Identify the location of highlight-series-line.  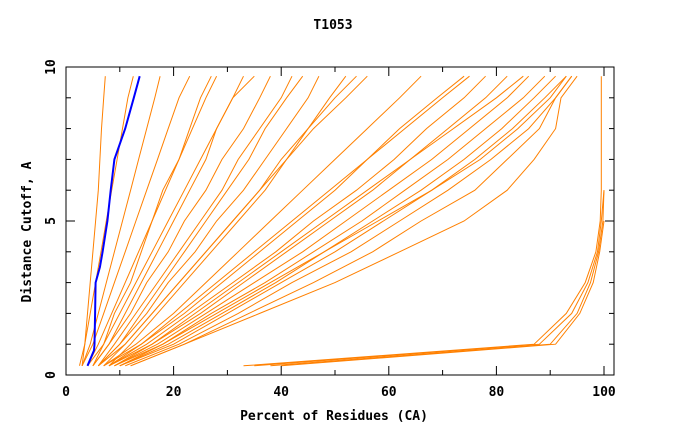
(113, 221).